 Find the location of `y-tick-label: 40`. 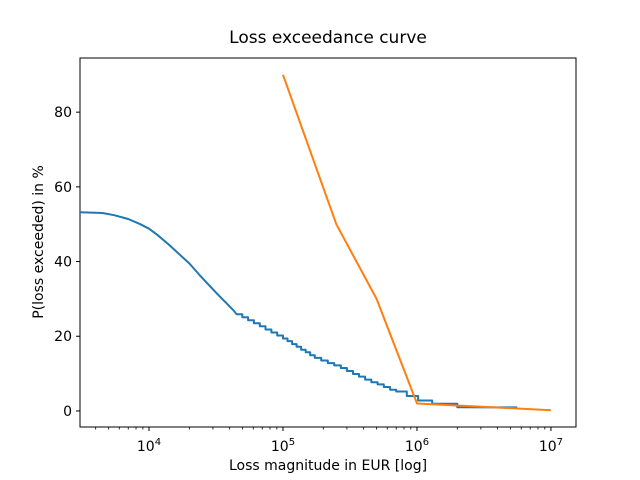

y-tick-label: 40 is located at coordinates (63, 263).